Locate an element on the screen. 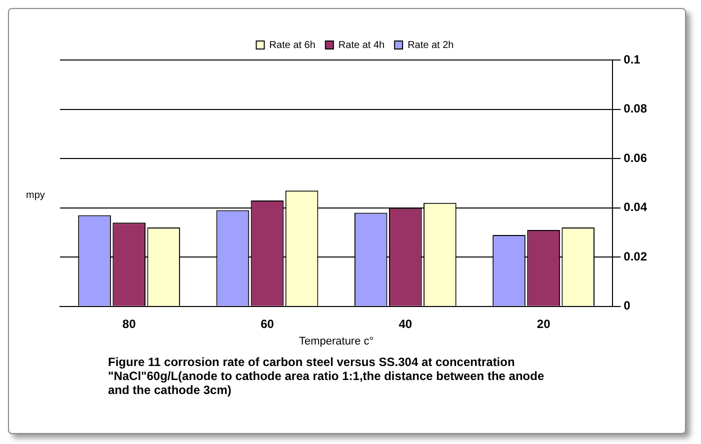  x-tick-label: 60 is located at coordinates (267, 323).